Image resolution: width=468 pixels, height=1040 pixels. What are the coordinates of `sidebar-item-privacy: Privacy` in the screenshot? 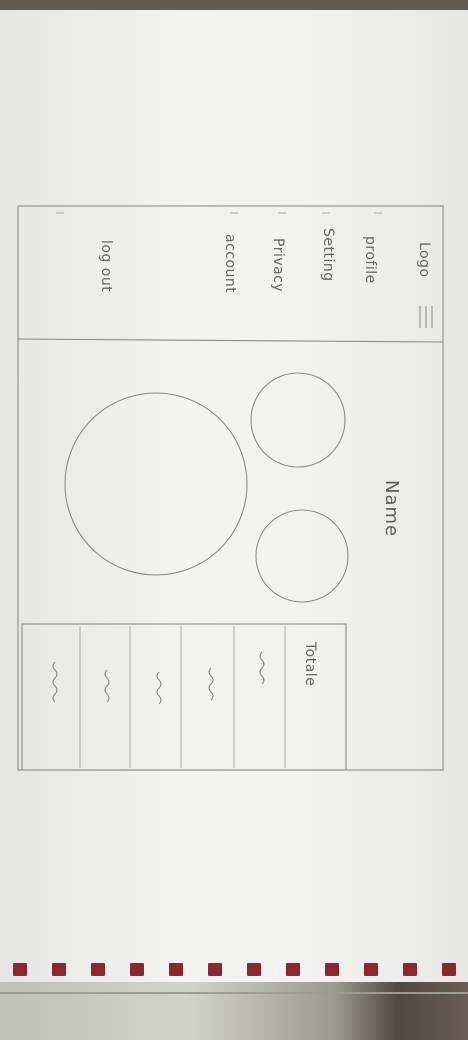 It's located at (278, 265).